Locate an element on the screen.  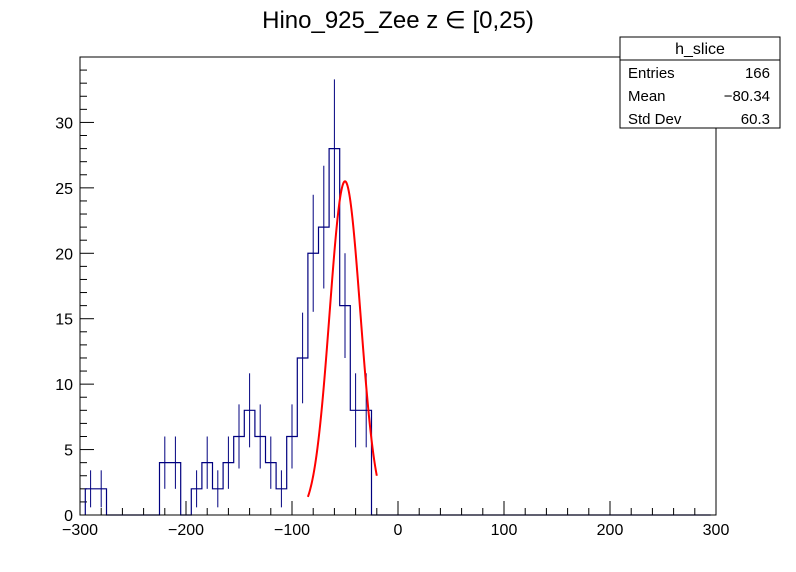
chart-title: Hino_925_Zee z ∈ [0,25) is located at coordinates (398, 20).